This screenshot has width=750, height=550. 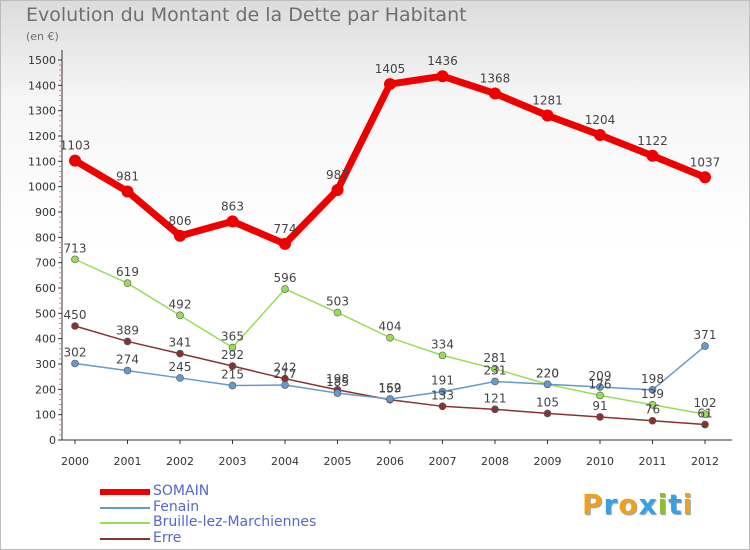 I want to click on data-label: 231, so click(x=495, y=370).